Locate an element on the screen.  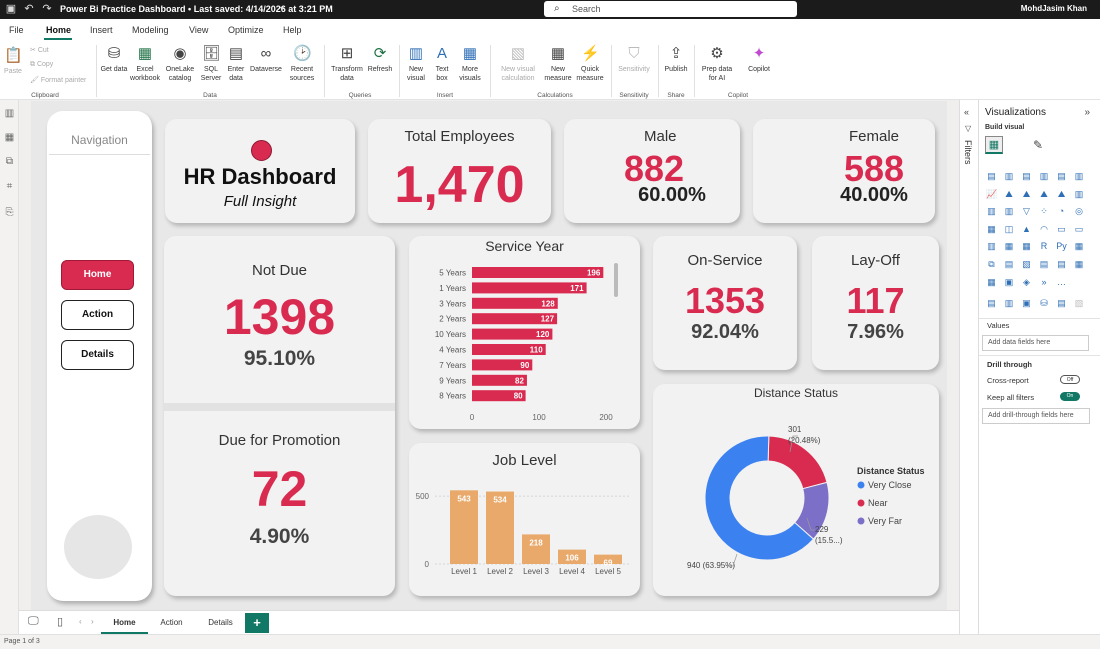
format-painter-button: 🖌 Format painter is located at coordinates (58, 80).